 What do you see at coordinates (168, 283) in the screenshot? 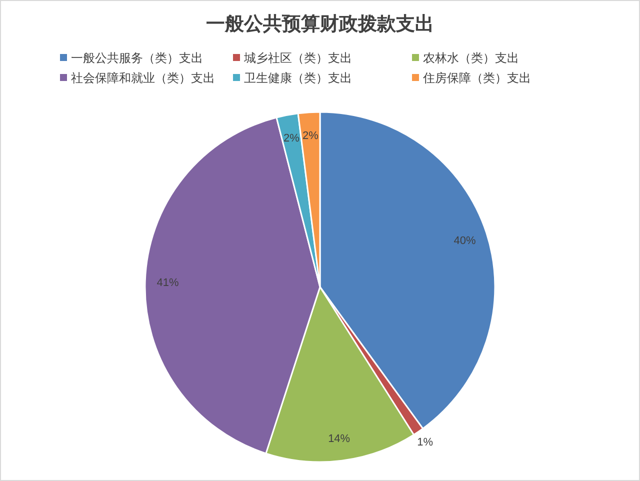
I see `data-label: 41%` at bounding box center [168, 283].